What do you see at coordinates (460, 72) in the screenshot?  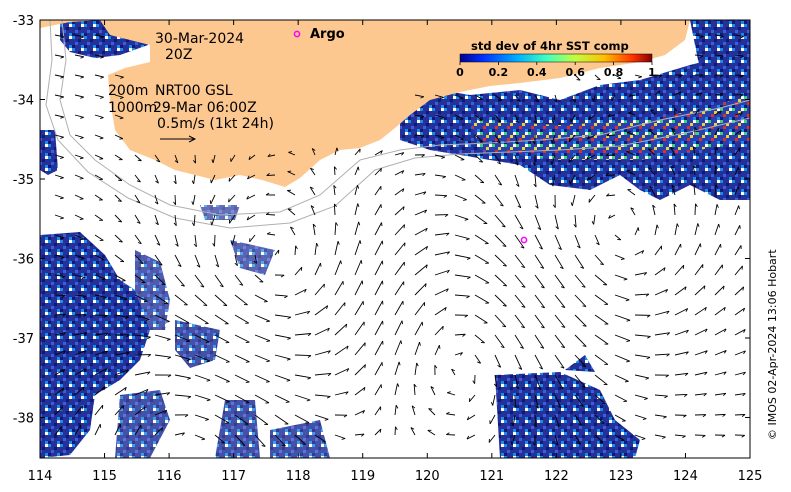 I see `colorbar-tick-label: 0` at bounding box center [460, 72].